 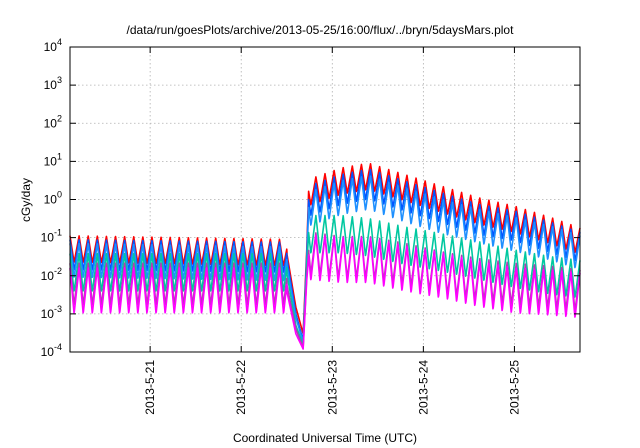 I want to click on y-tick-label: 10⁴, so click(x=53, y=45).